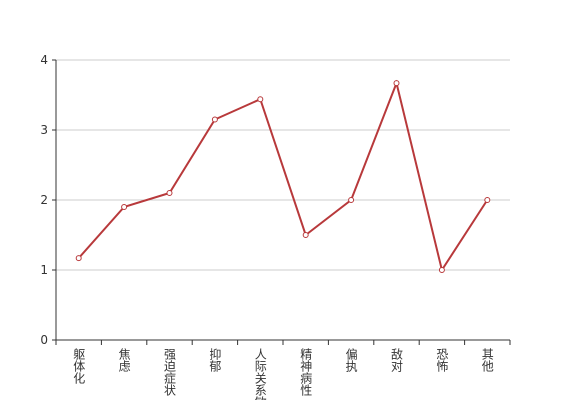 This screenshot has width=567, height=400. Describe the element at coordinates (351, 360) in the screenshot. I see `x-tick-label: 偏执` at that location.